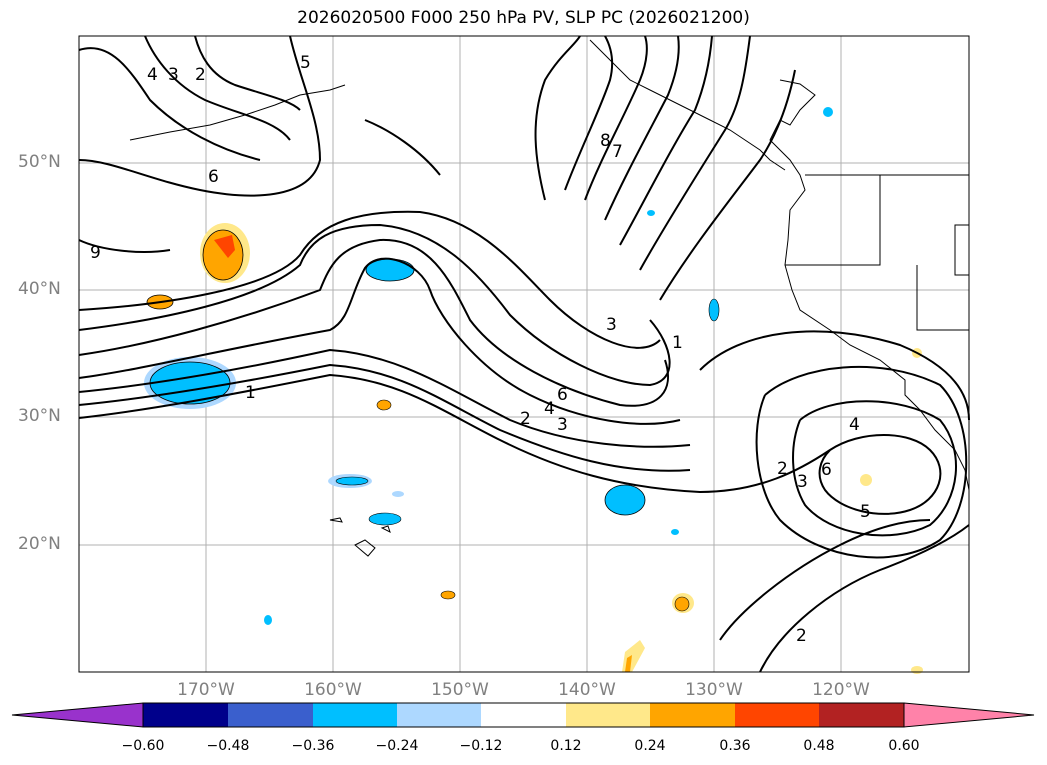 Image resolution: width=1047 pixels, height=765 pixels. What do you see at coordinates (352, 481) in the screenshot?
I see `pv-neg-region-3b` at bounding box center [352, 481].